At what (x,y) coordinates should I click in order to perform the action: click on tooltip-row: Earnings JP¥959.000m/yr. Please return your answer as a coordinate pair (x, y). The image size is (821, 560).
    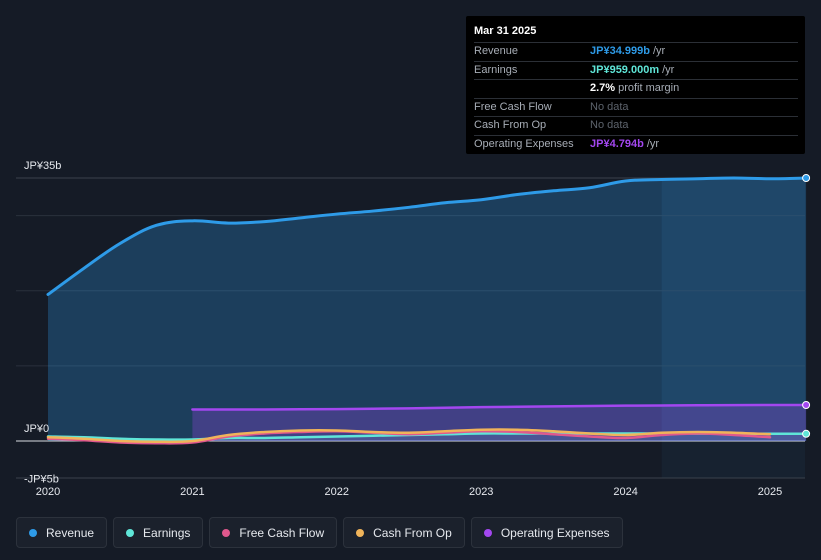
    Looking at the image, I should click on (636, 71).